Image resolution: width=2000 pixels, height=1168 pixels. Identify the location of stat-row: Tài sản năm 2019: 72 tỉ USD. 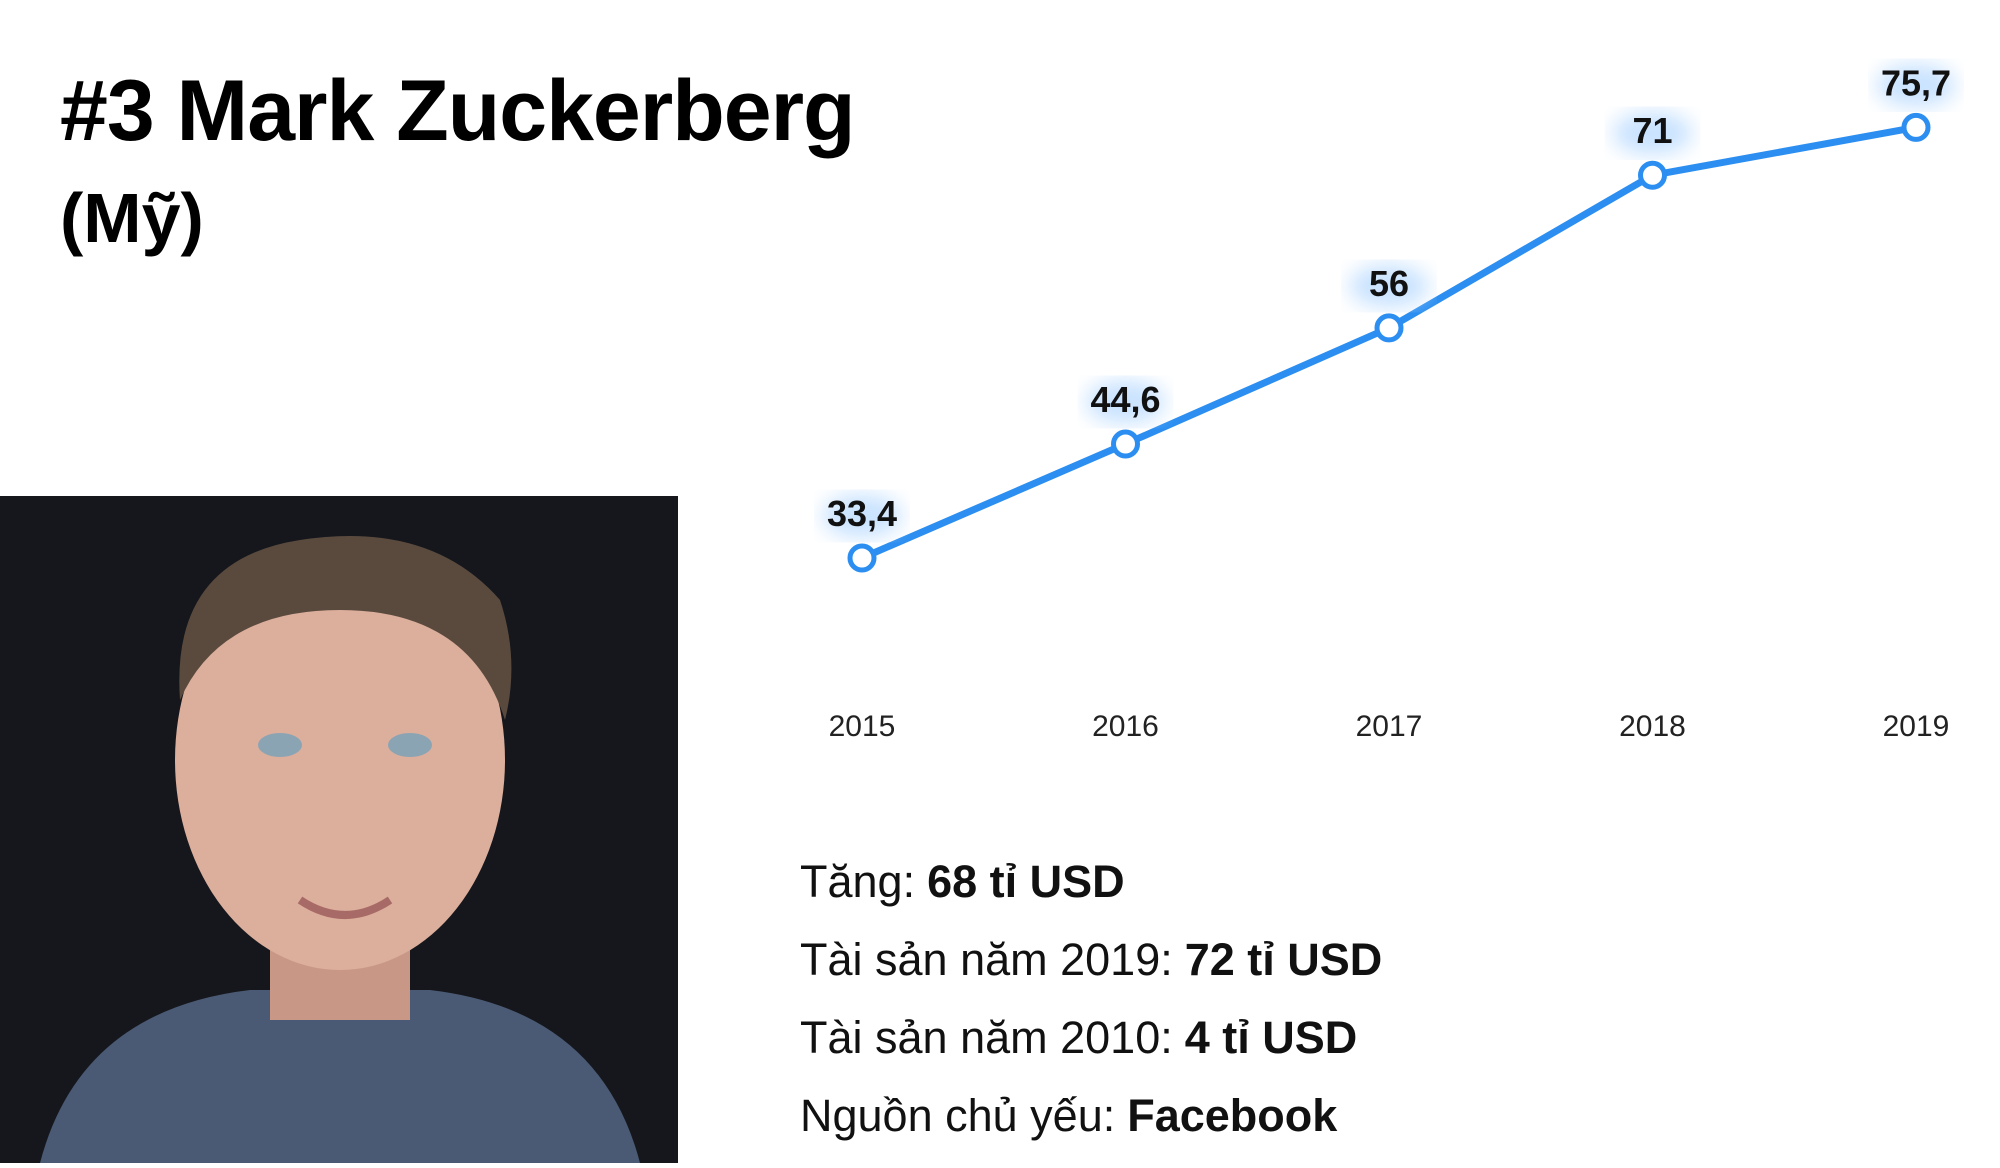
(1091, 973).